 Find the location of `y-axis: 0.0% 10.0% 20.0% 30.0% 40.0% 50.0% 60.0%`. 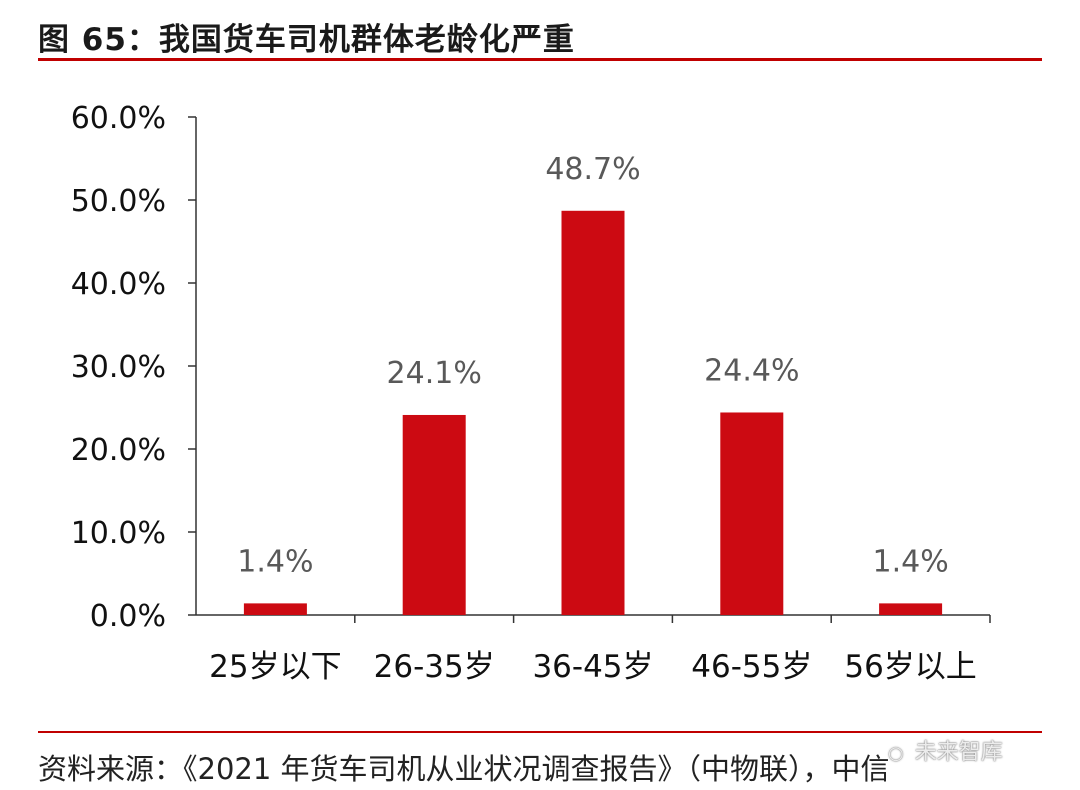

y-axis: 0.0% 10.0% 20.0% 30.0% 40.0% 50.0% 60.0% is located at coordinates (134, 367).